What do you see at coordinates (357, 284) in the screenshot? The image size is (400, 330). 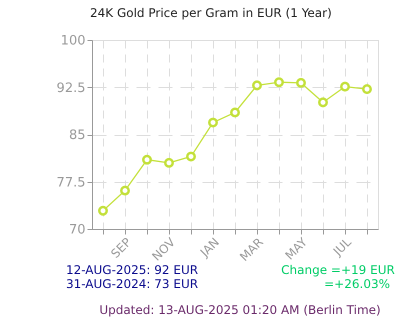 I see `text: =+26.03%` at bounding box center [357, 284].